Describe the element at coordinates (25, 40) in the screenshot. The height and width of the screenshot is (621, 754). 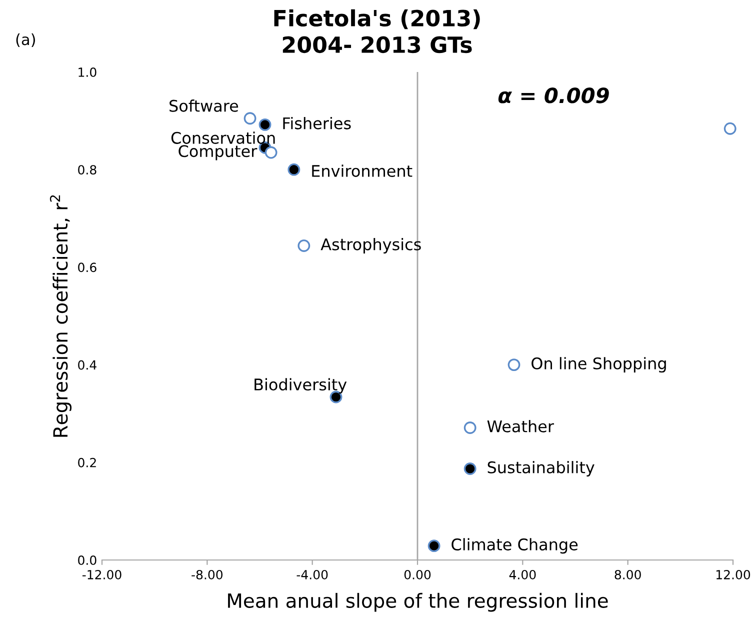
I see `text: (a)` at that location.